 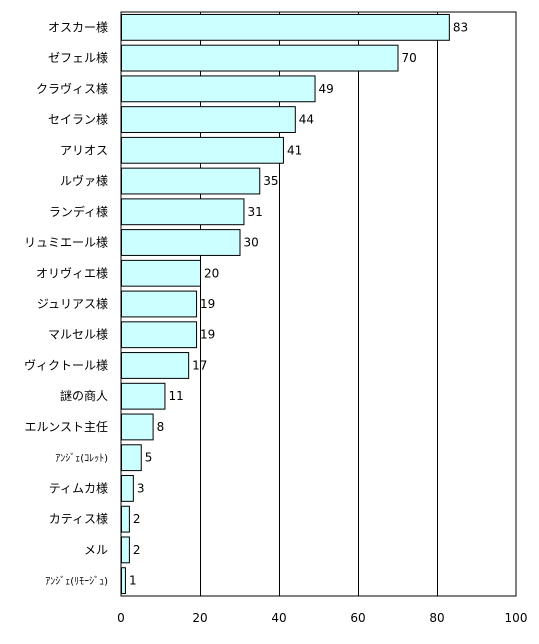 What do you see at coordinates (72, 88) in the screenshot?
I see `category-label: クラヴィス様` at bounding box center [72, 88].